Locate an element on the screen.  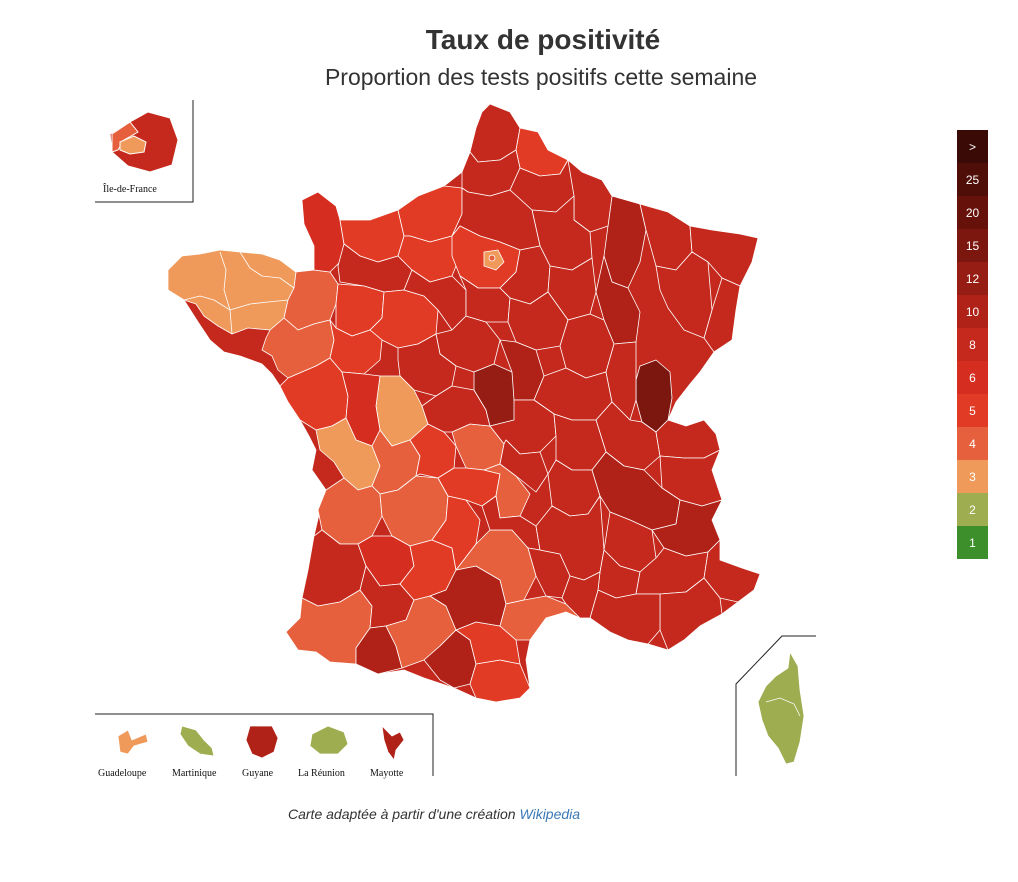
guadeloupe-label: Guadeloupe is located at coordinates (122, 773).